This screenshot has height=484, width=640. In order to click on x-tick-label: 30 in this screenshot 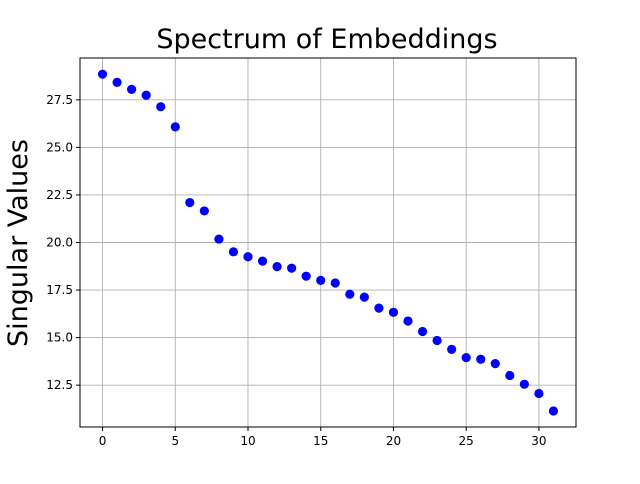, I will do `click(538, 441)`.